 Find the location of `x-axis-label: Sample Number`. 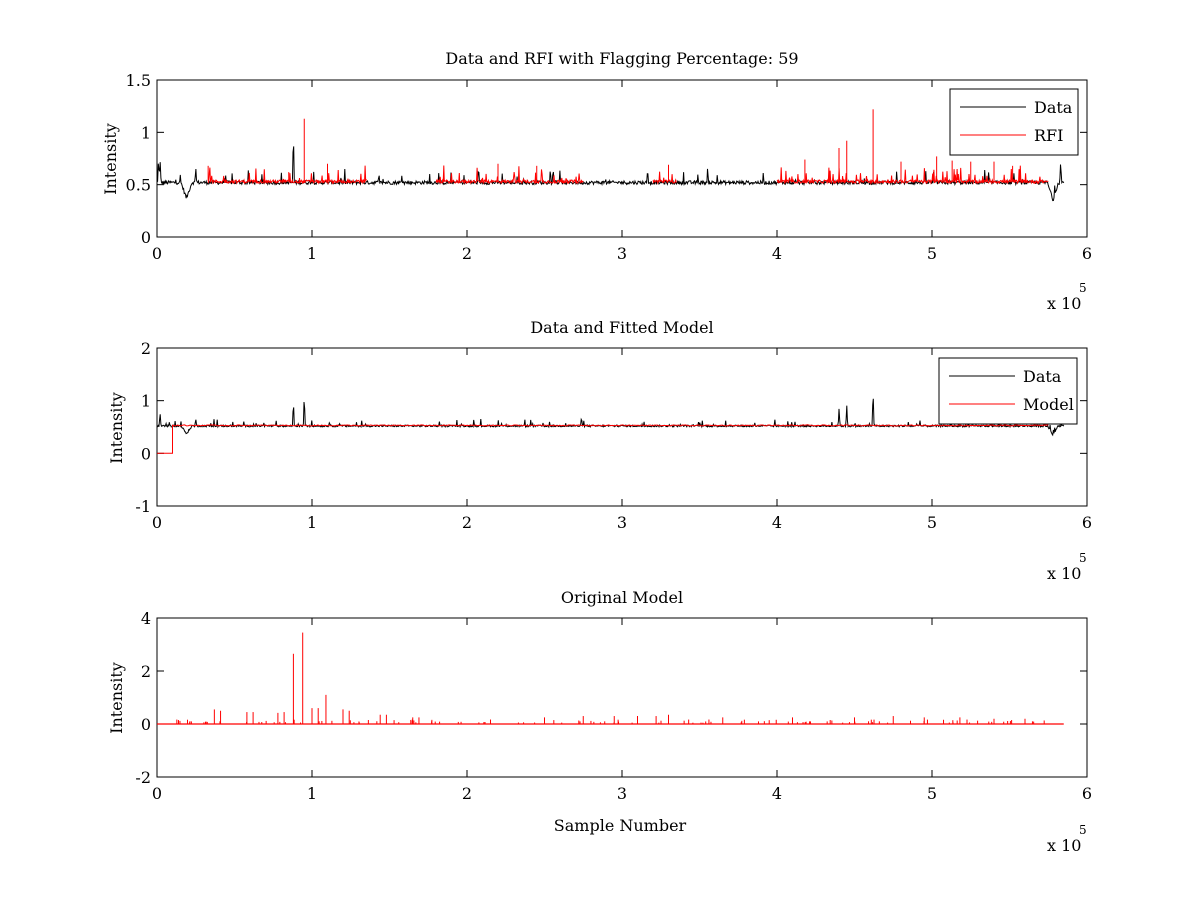

x-axis-label: Sample Number is located at coordinates (620, 825).